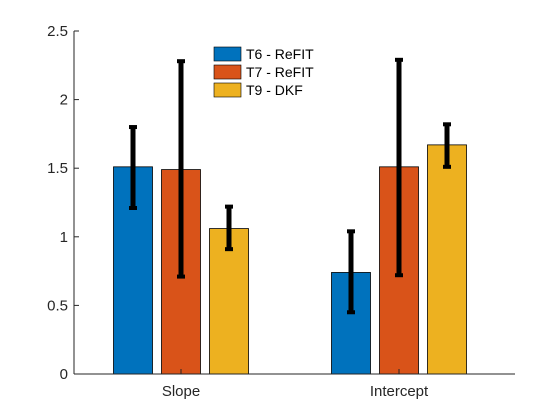 Image resolution: width=560 pixels, height=420 pixels. Describe the element at coordinates (274, 90) in the screenshot. I see `legend-label: T9 - DKF` at that location.